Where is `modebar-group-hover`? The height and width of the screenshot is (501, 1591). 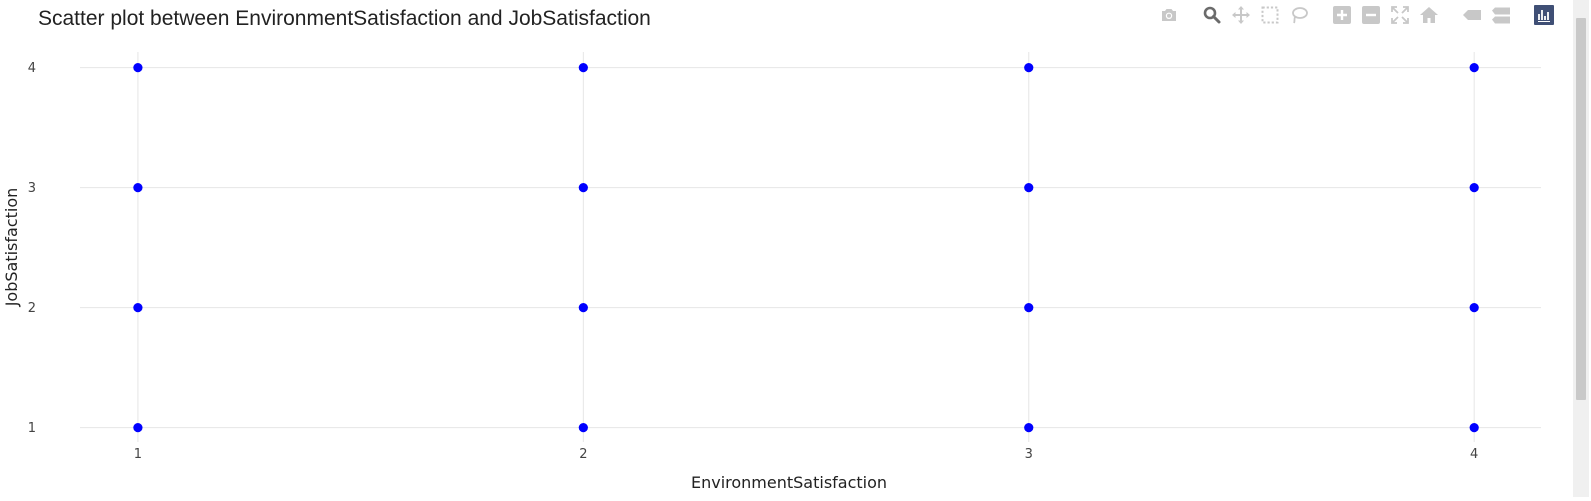 modebar-group-hover is located at coordinates (1483, 15).